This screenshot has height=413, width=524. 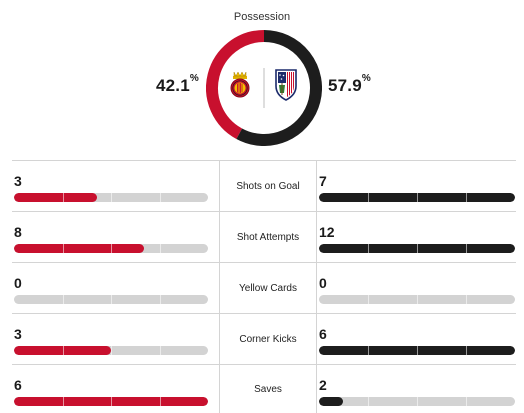 I want to click on stat-row: 3 Shots on Goal 7, so click(x=264, y=185).